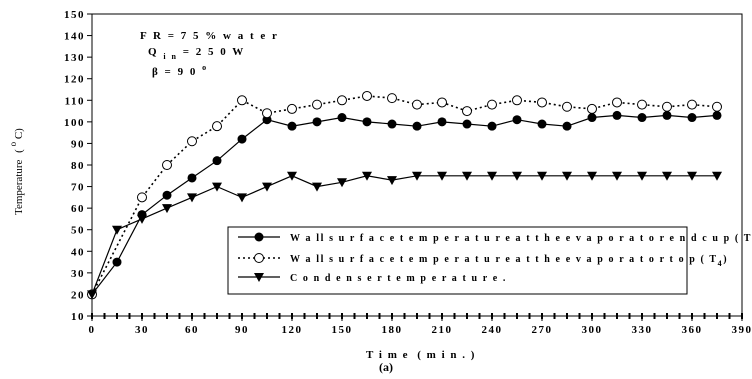  I want to click on x-tick-label: 240, so click(492, 330).